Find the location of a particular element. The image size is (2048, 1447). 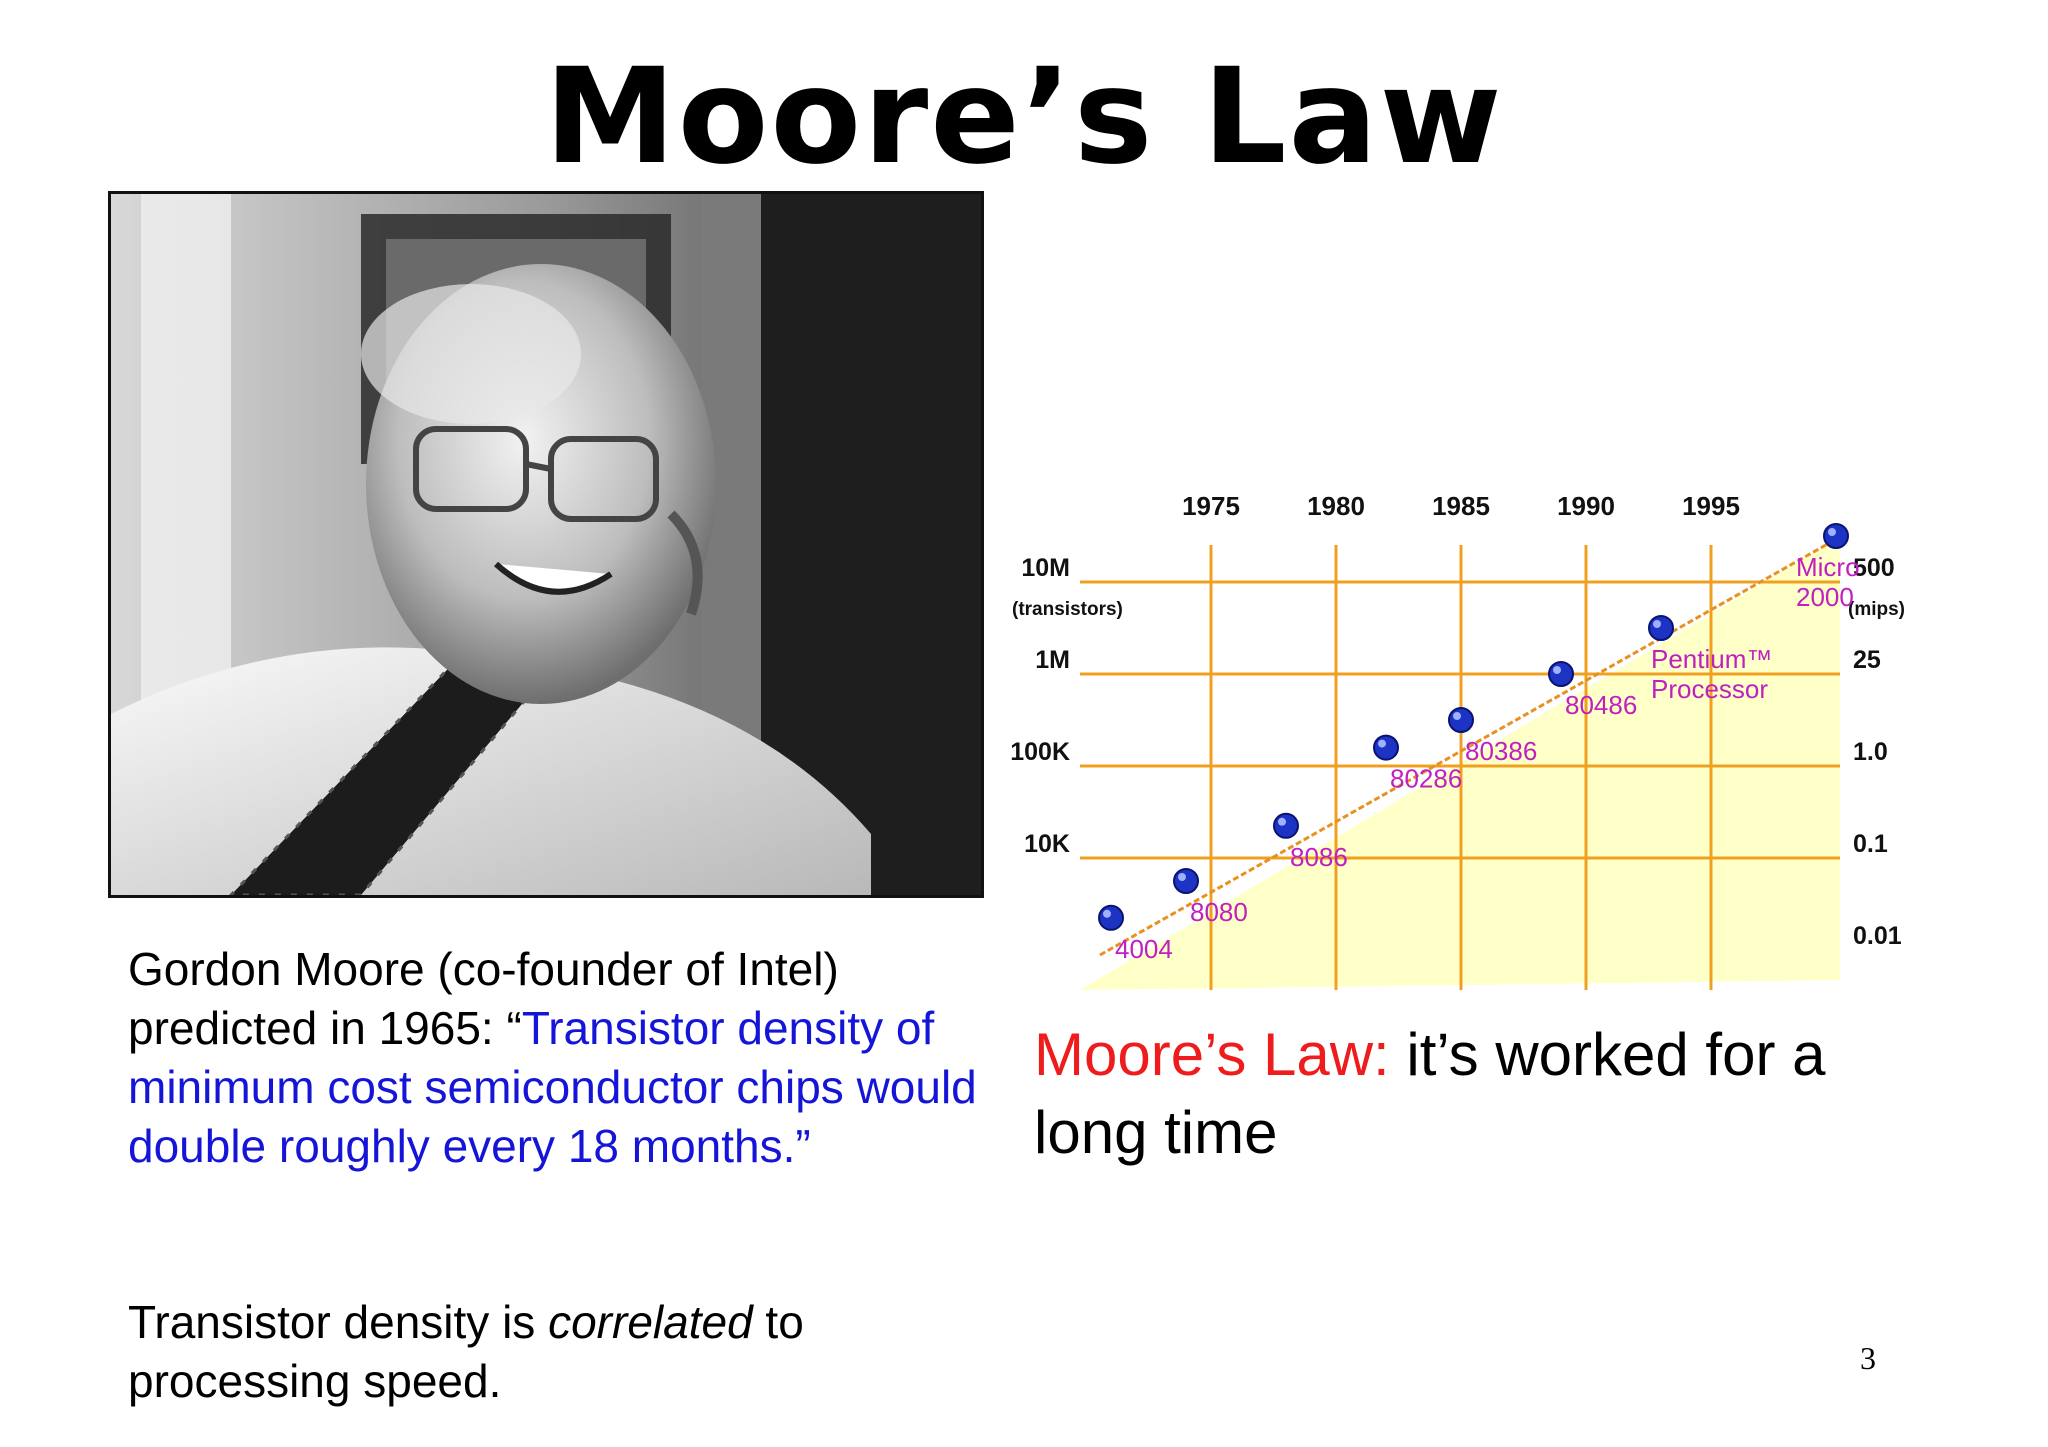

x-axis-ticks: 1975 1980 1985 1990 1995 is located at coordinates (1461, 506).